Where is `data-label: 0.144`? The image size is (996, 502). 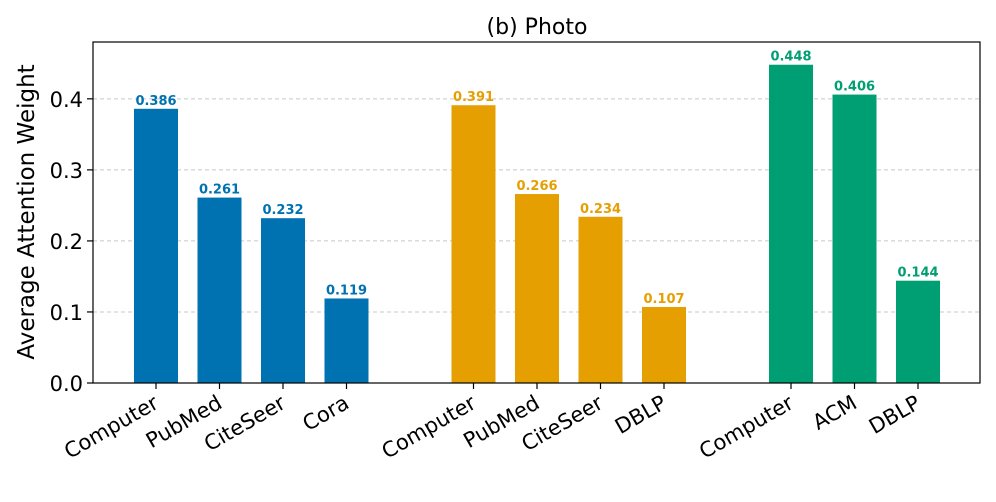 data-label: 0.144 is located at coordinates (917, 273).